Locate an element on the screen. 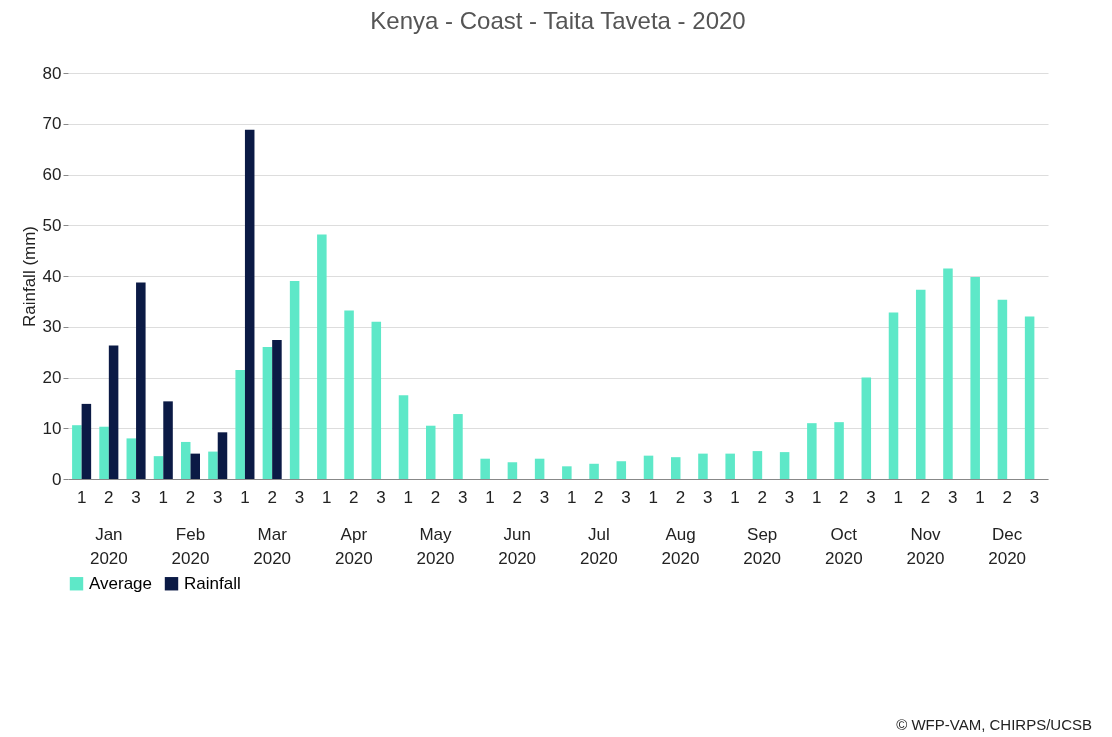 This screenshot has height=737, width=1112. y-tick-label: 0 is located at coordinates (57, 479).